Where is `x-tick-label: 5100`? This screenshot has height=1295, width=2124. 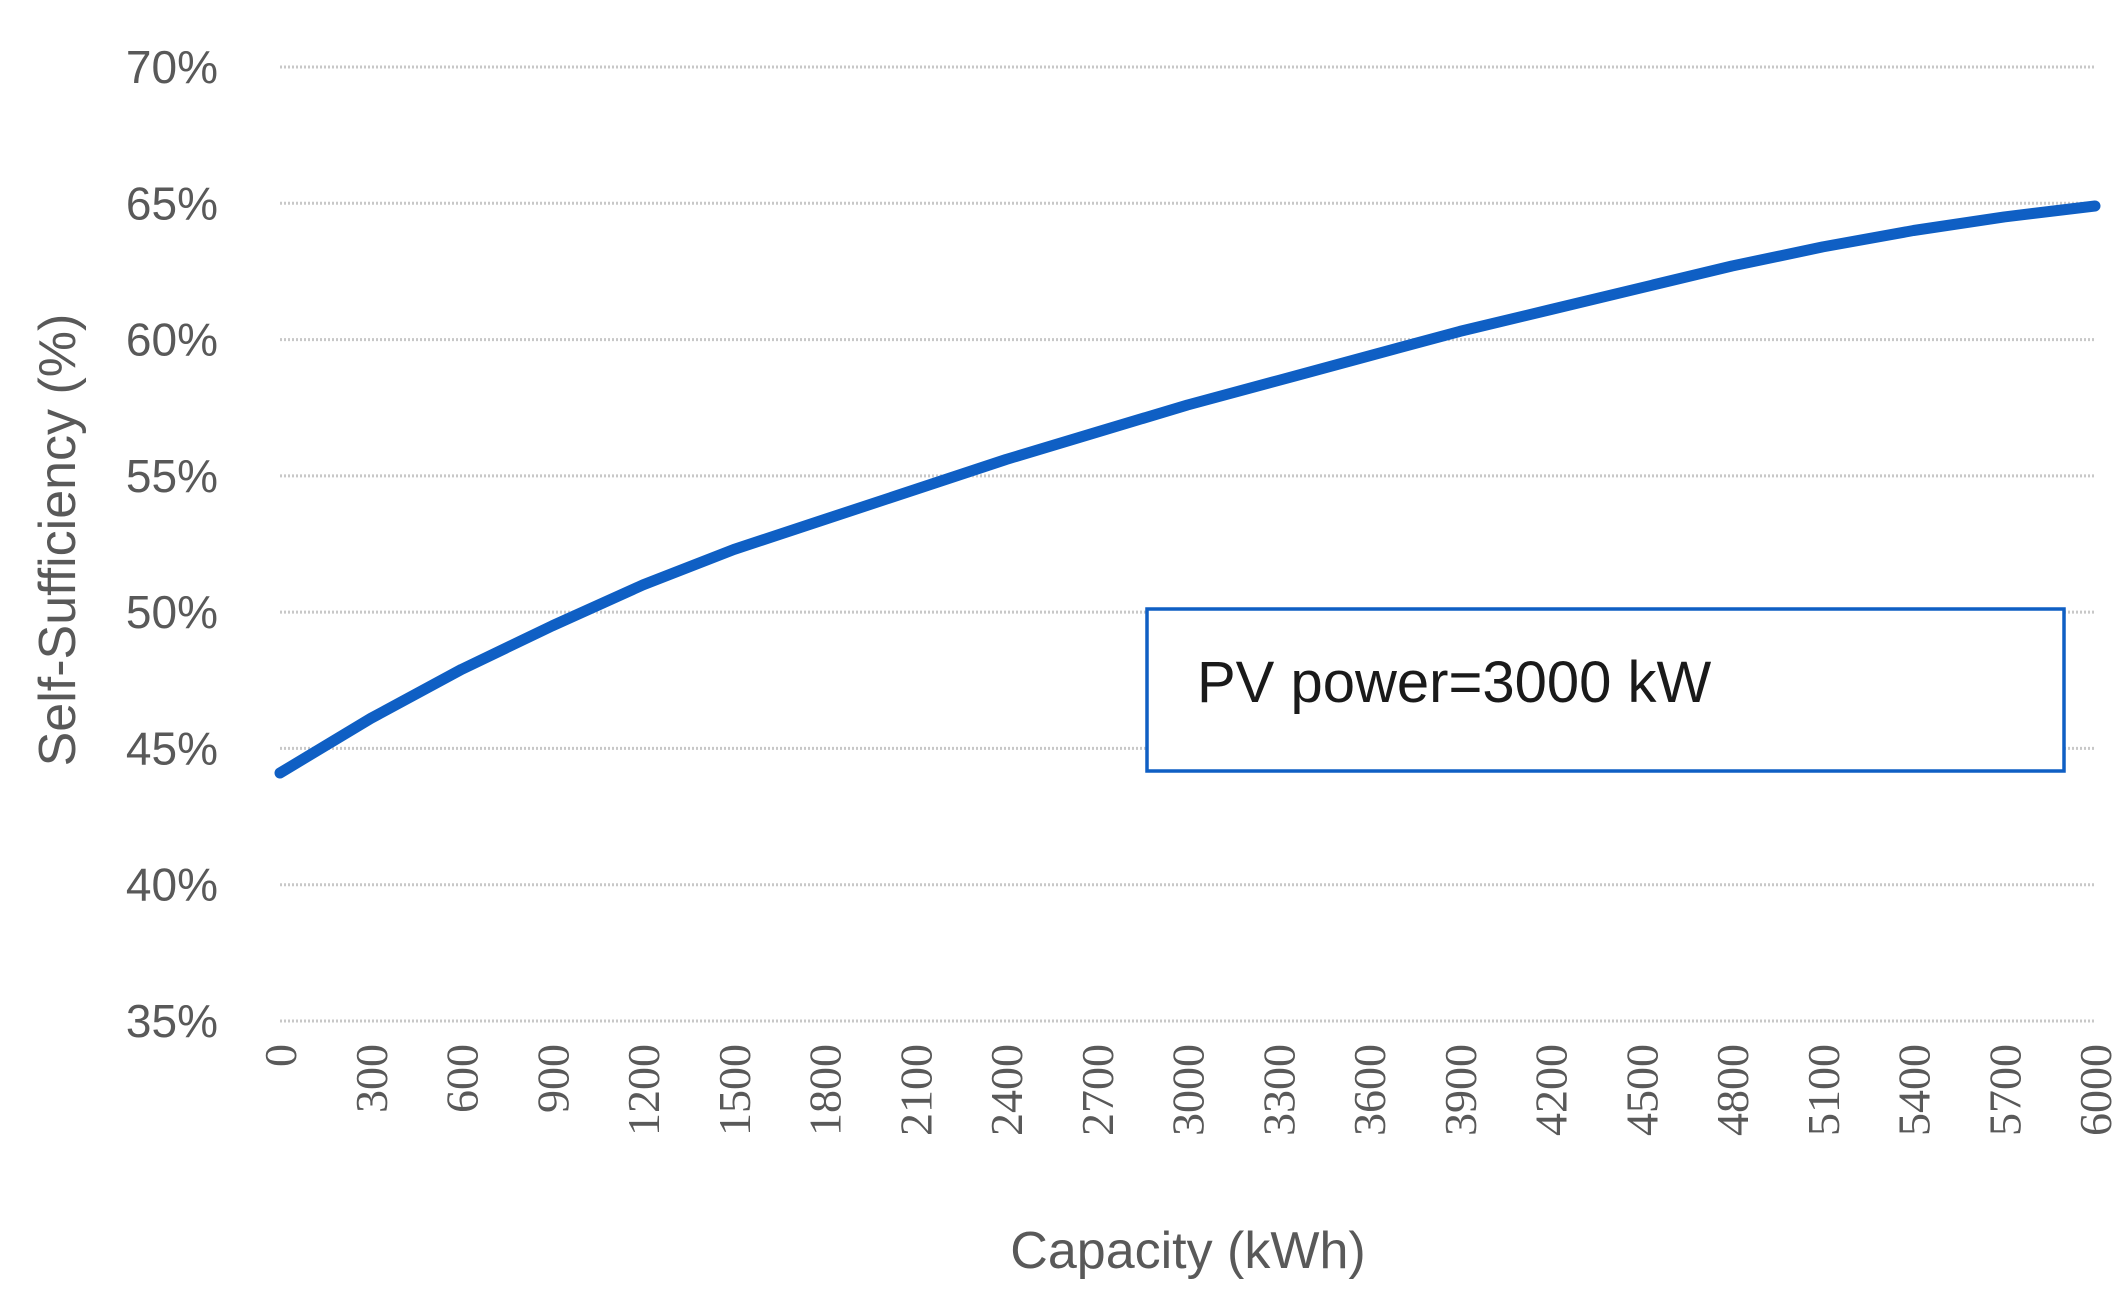 x-tick-label: 5100 is located at coordinates (1823, 1090).